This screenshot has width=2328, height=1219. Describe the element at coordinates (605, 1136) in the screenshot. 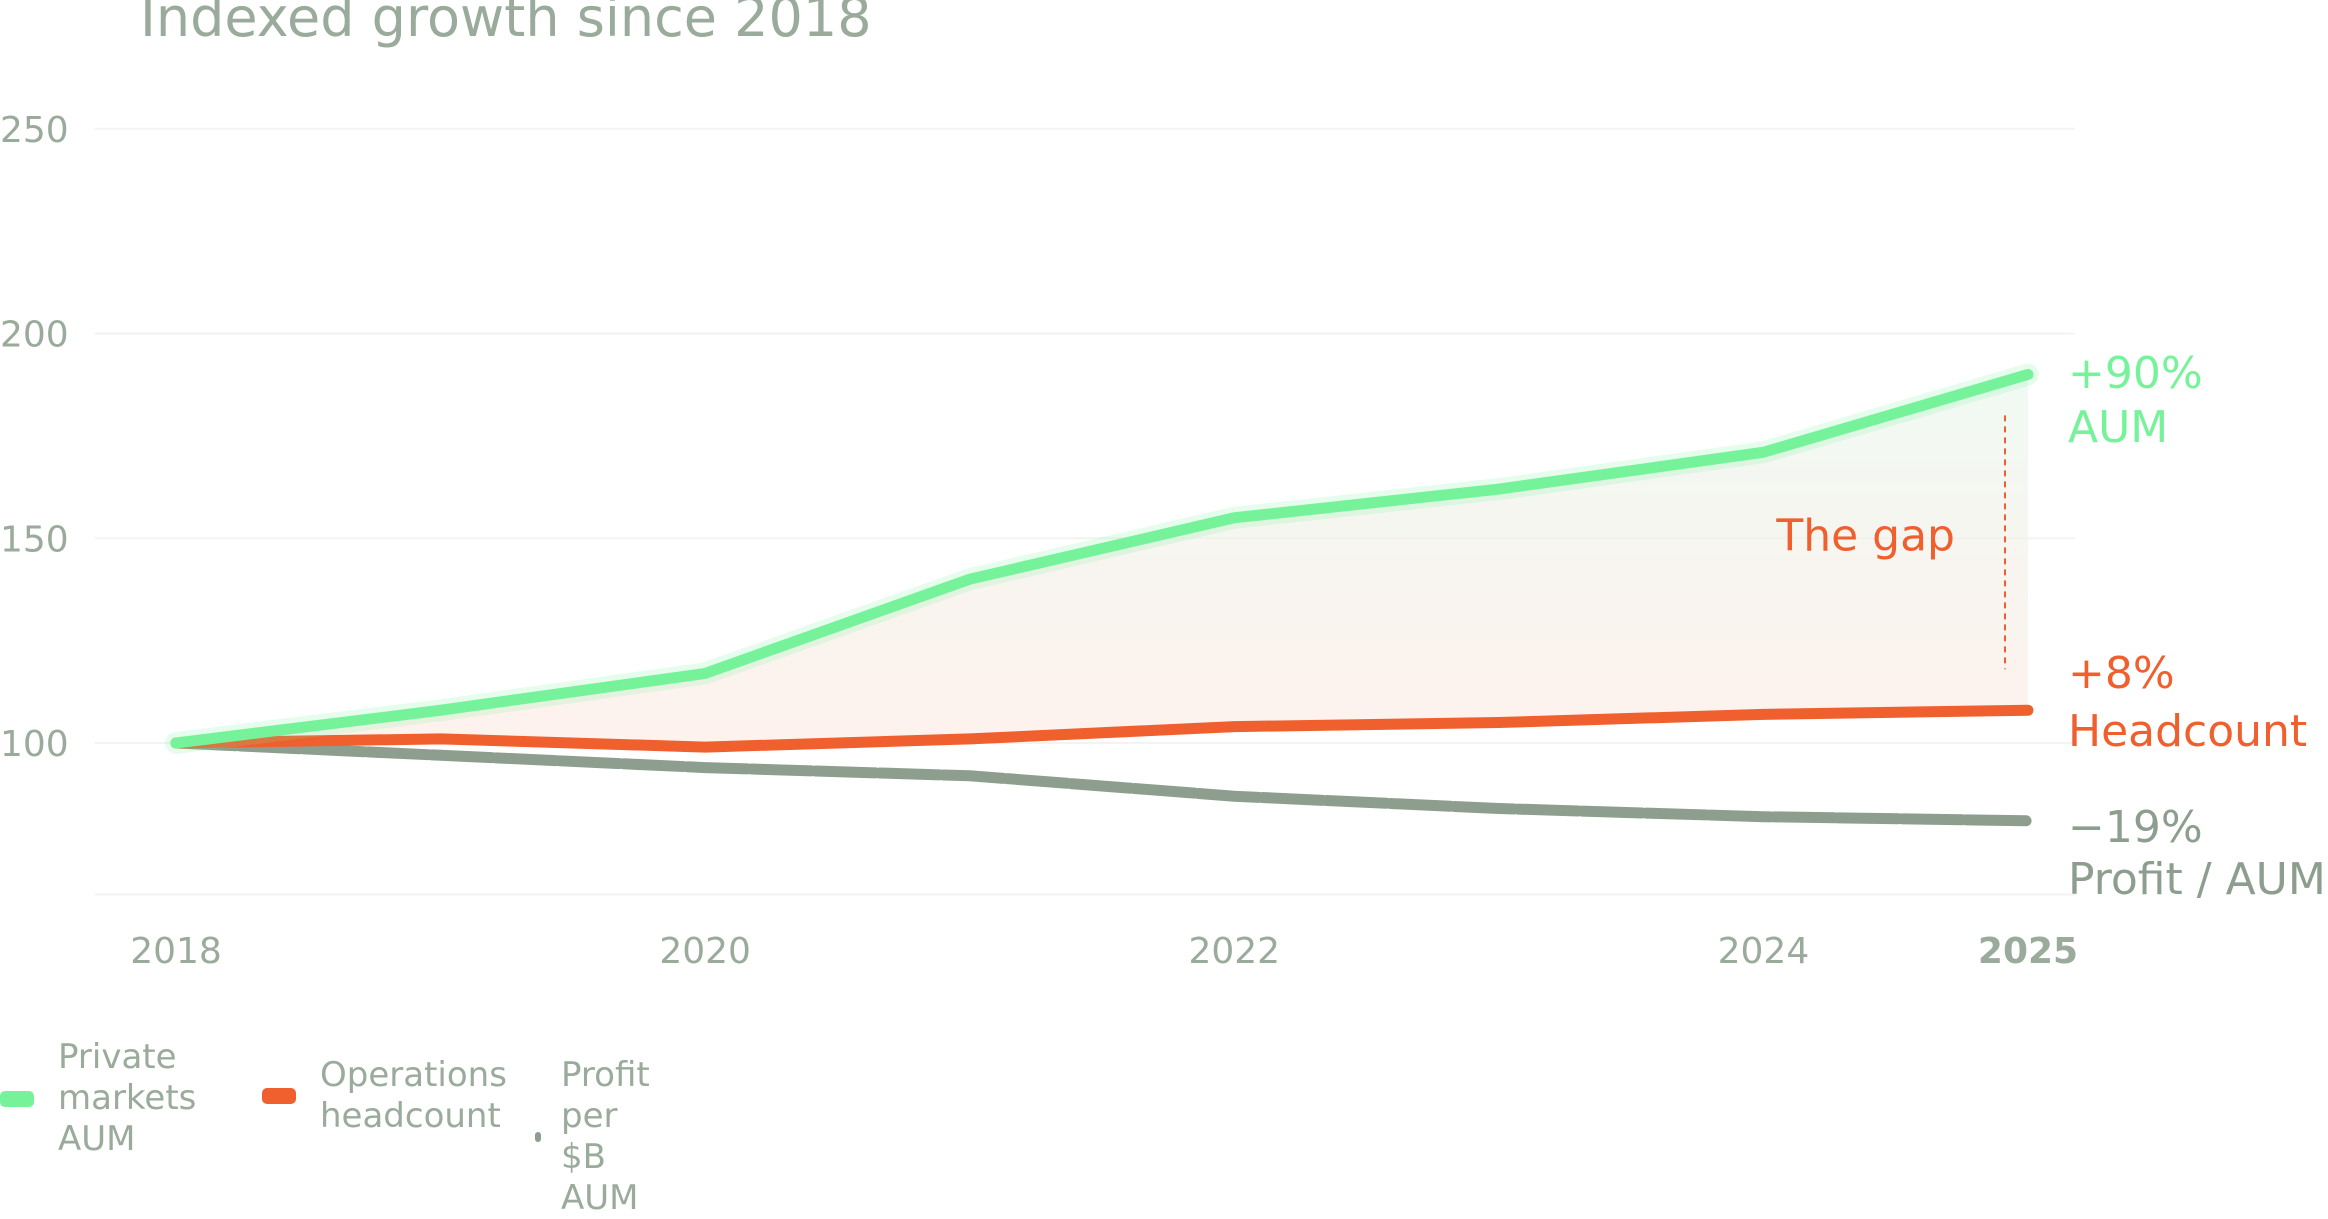

I see `legend-label: Profit per $B AUM` at that location.